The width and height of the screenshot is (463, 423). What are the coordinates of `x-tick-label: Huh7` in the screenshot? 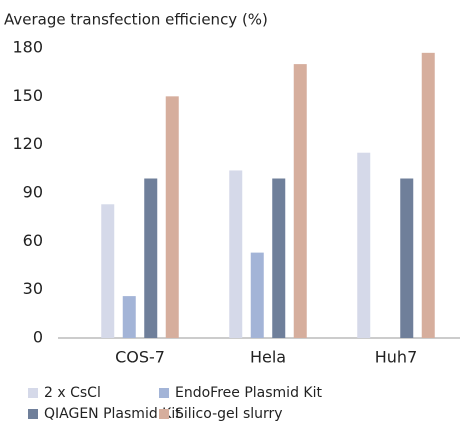 It's located at (396, 357).